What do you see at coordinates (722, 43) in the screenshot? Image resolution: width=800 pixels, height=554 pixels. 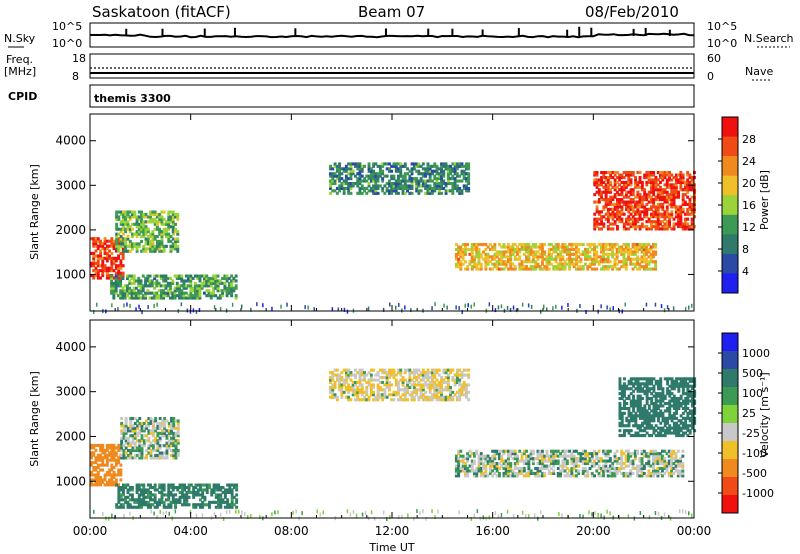 I see `nsearch-tick-bottom: 10^0` at bounding box center [722, 43].